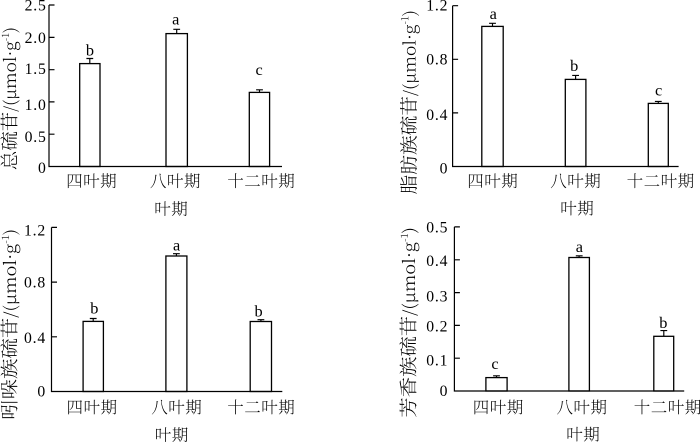 Image resolution: width=700 pixels, height=442 pixels. What do you see at coordinates (36, 38) in the screenshot?
I see `svg-text: 2.0` at bounding box center [36, 38].